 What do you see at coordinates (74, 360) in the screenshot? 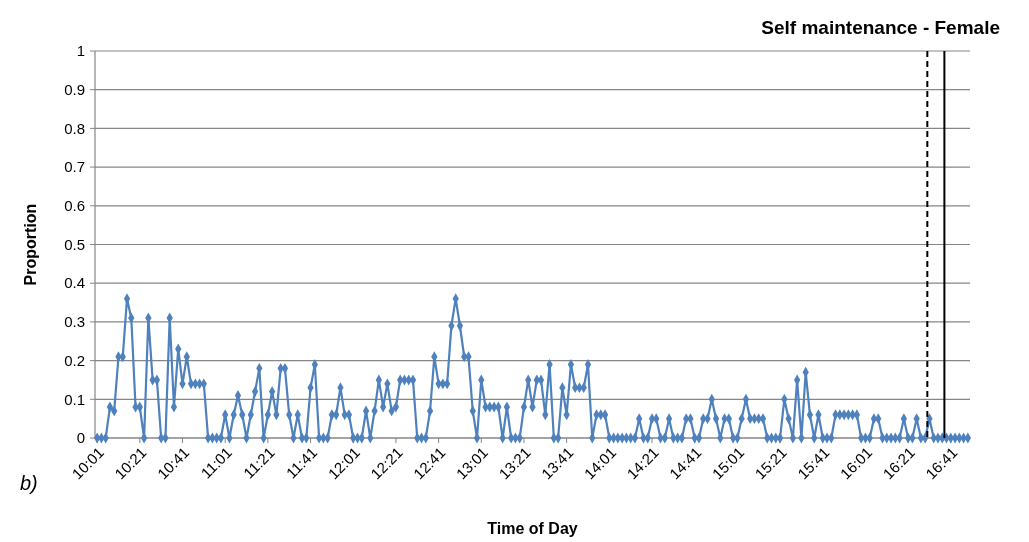
I see `y-tick-label: 0.2` at bounding box center [74, 360].